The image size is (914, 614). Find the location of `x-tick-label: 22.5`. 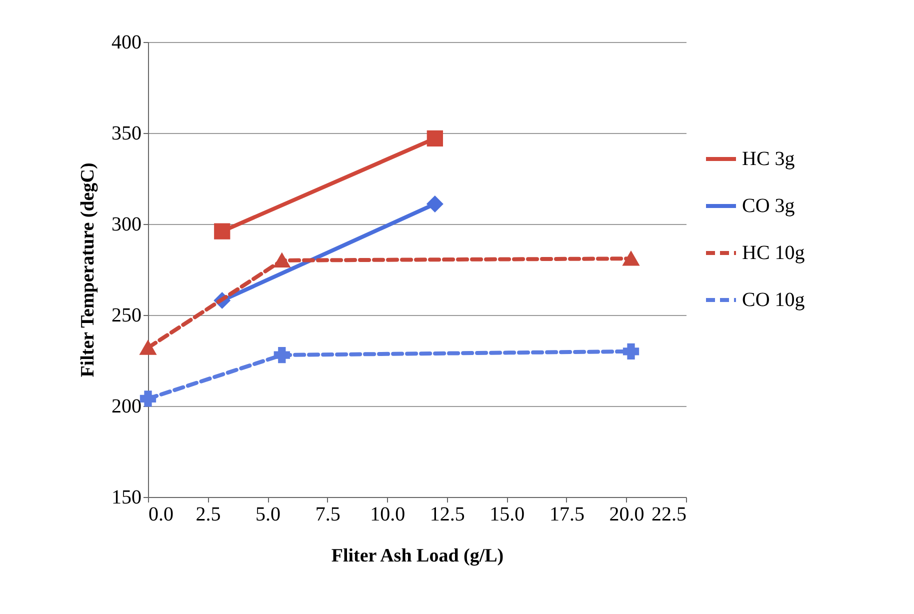

x-tick-label: 22.5 is located at coordinates (669, 515).